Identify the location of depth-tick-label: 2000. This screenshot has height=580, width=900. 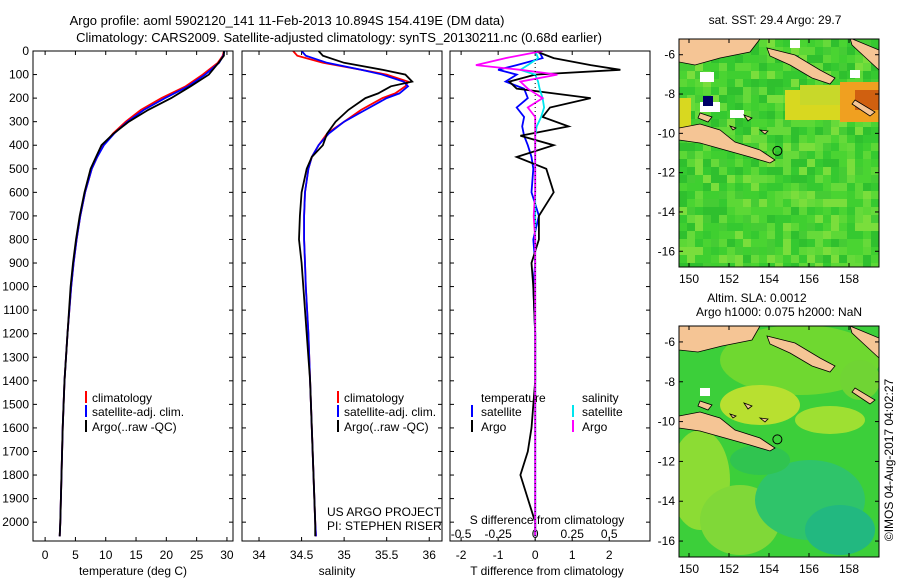
(15, 522).